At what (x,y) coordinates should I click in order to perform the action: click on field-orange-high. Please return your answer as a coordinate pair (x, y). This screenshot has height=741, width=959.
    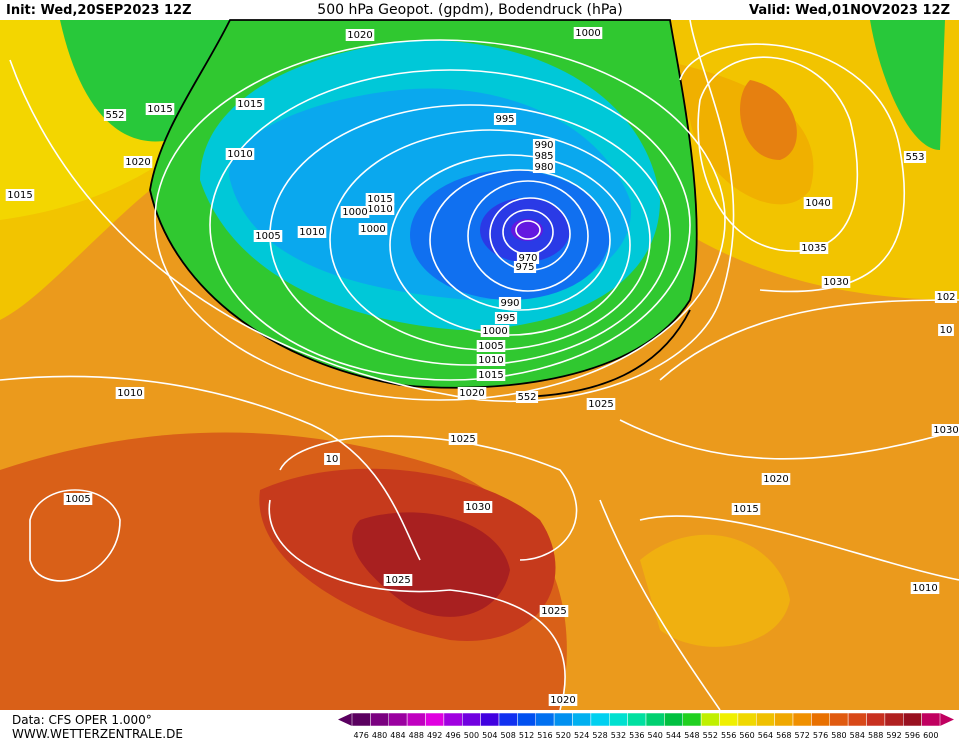
    Looking at the image, I should click on (768, 120).